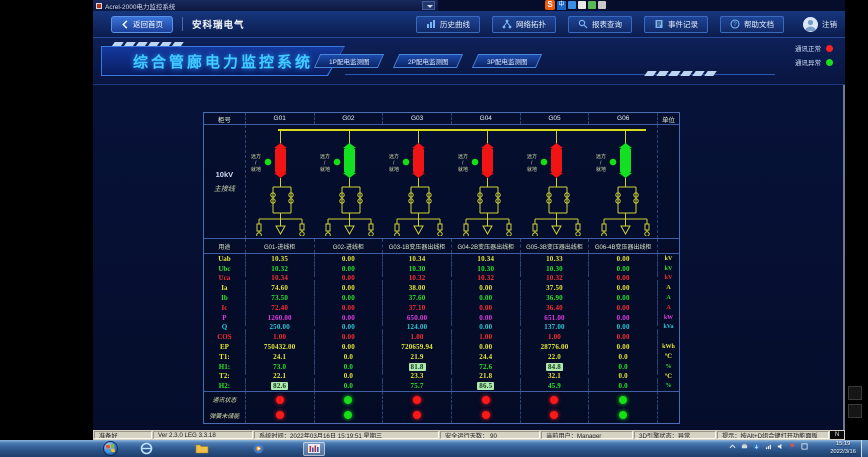 The image size is (868, 457). What do you see at coordinates (280, 327) in the screenshot?
I see `value-cell: 250.00` at bounding box center [280, 327].